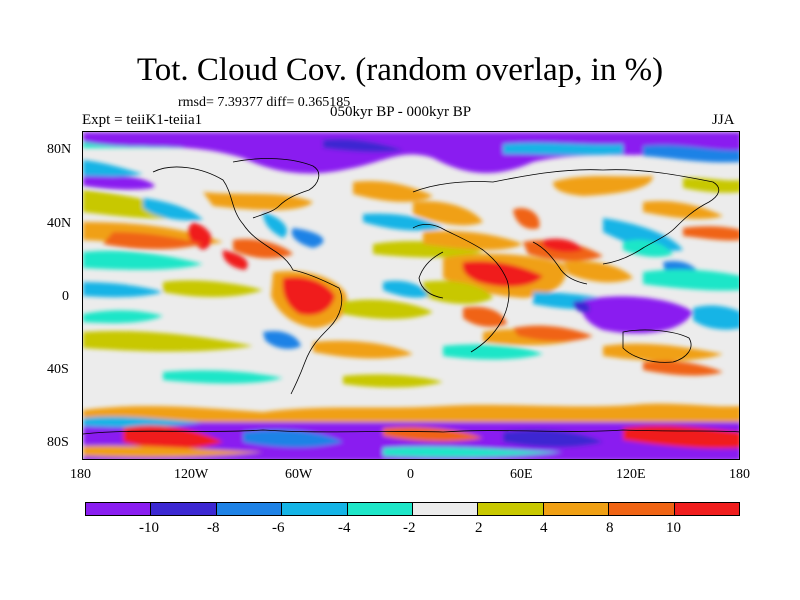 The image size is (800, 600). I want to click on colorbar-label: 4, so click(544, 528).